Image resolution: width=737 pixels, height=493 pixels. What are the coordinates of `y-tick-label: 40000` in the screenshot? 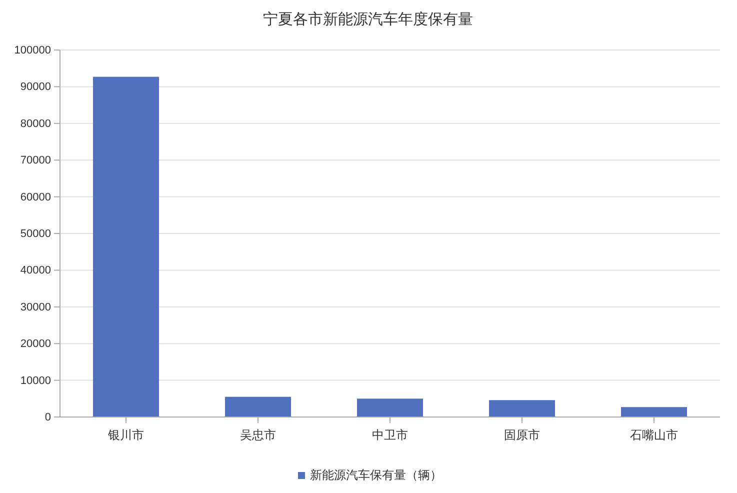 It's located at (35, 270).